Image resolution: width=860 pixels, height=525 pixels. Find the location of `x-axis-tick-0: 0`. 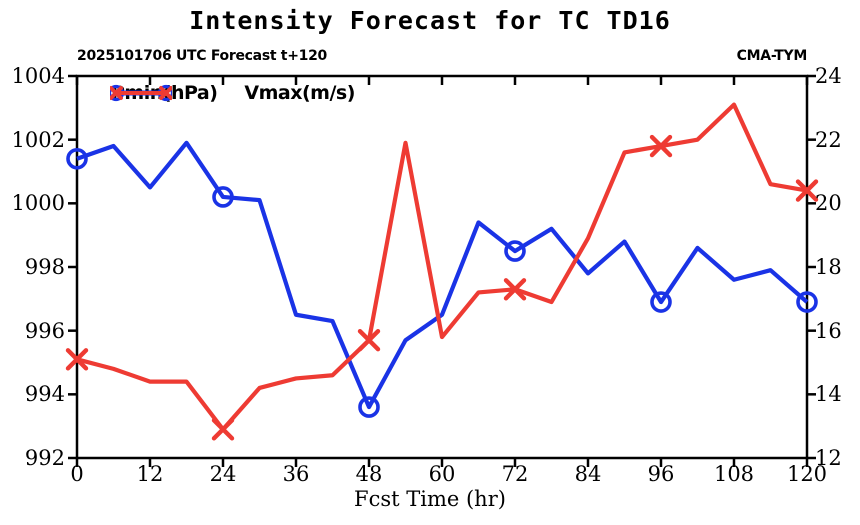

x-axis-tick-0: 0 is located at coordinates (77, 474).